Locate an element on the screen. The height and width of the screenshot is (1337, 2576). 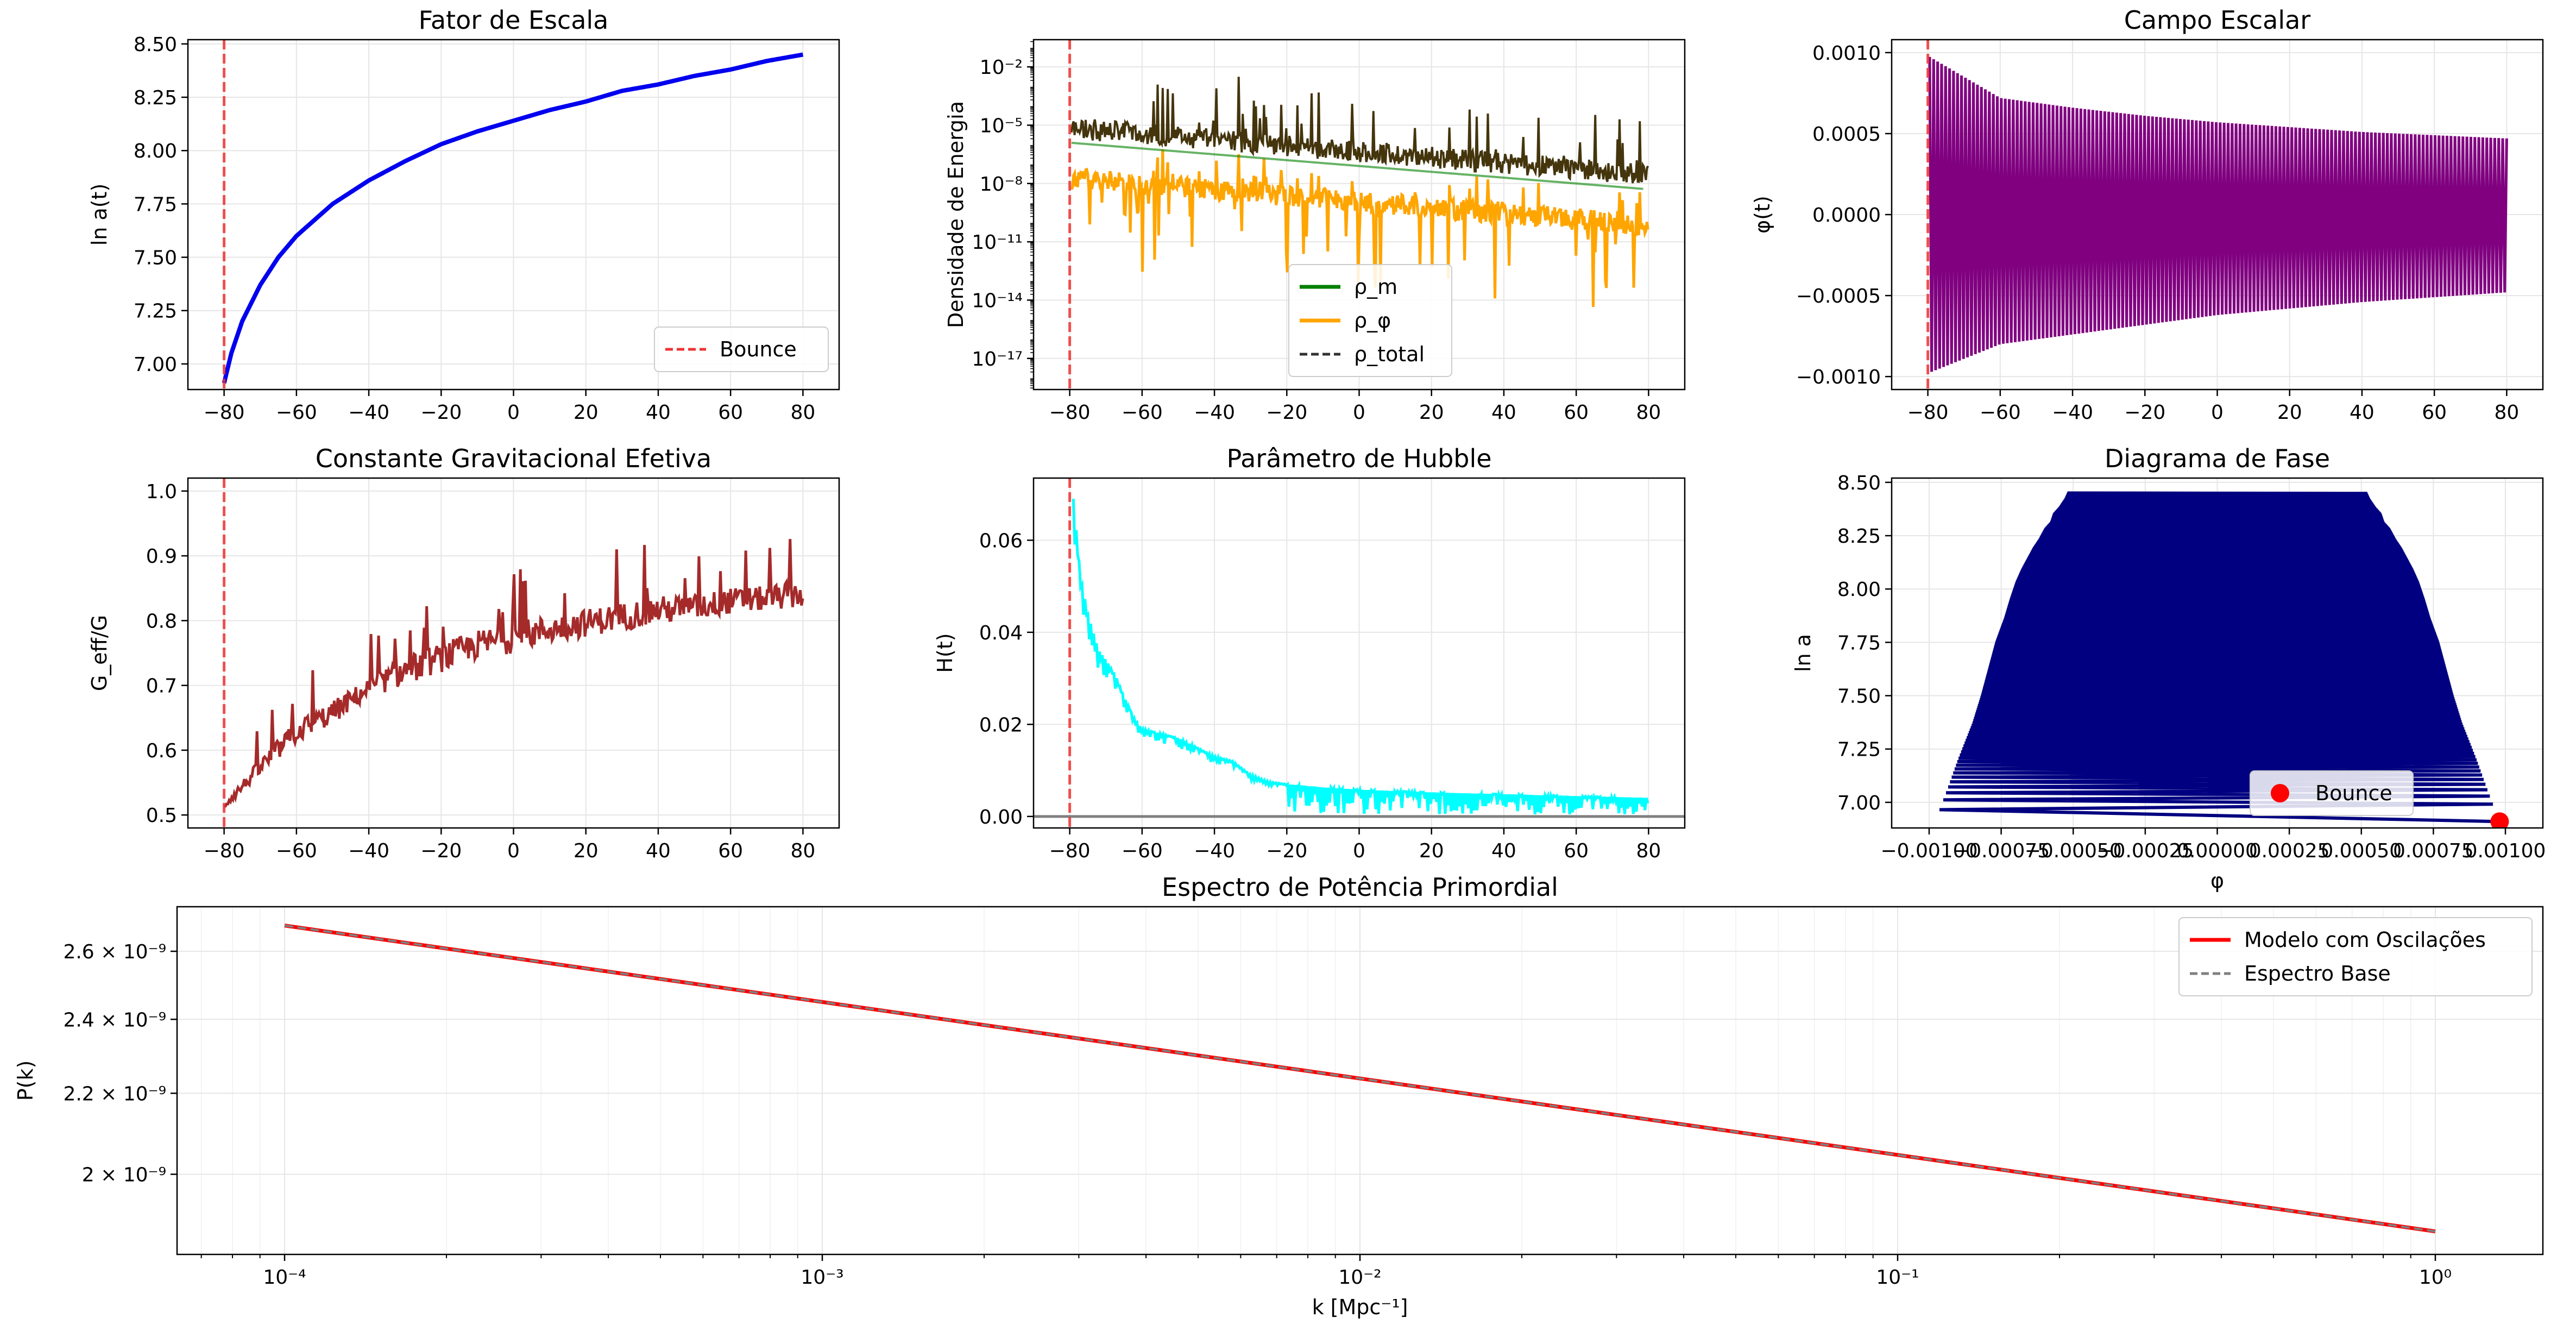
chart-title: Diagrama de Fase is located at coordinates (2218, 458).